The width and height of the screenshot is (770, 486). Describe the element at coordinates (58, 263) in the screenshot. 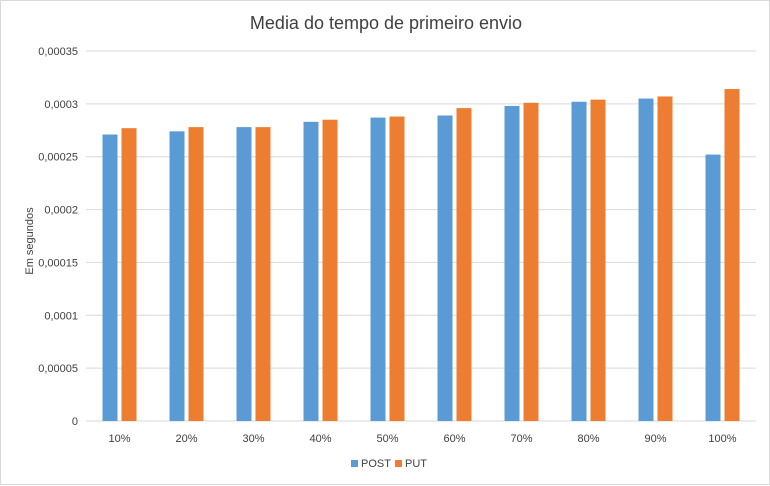

I see `y-tick-label: 0,00015` at that location.